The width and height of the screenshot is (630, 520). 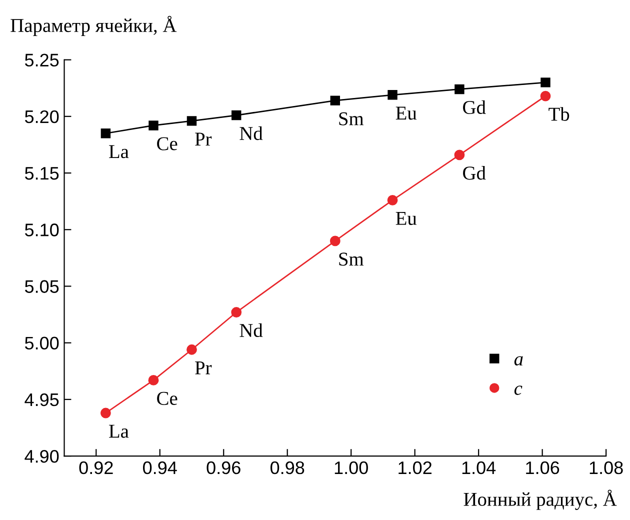 What do you see at coordinates (518, 390) in the screenshot?
I see `legend-label: c` at bounding box center [518, 390].